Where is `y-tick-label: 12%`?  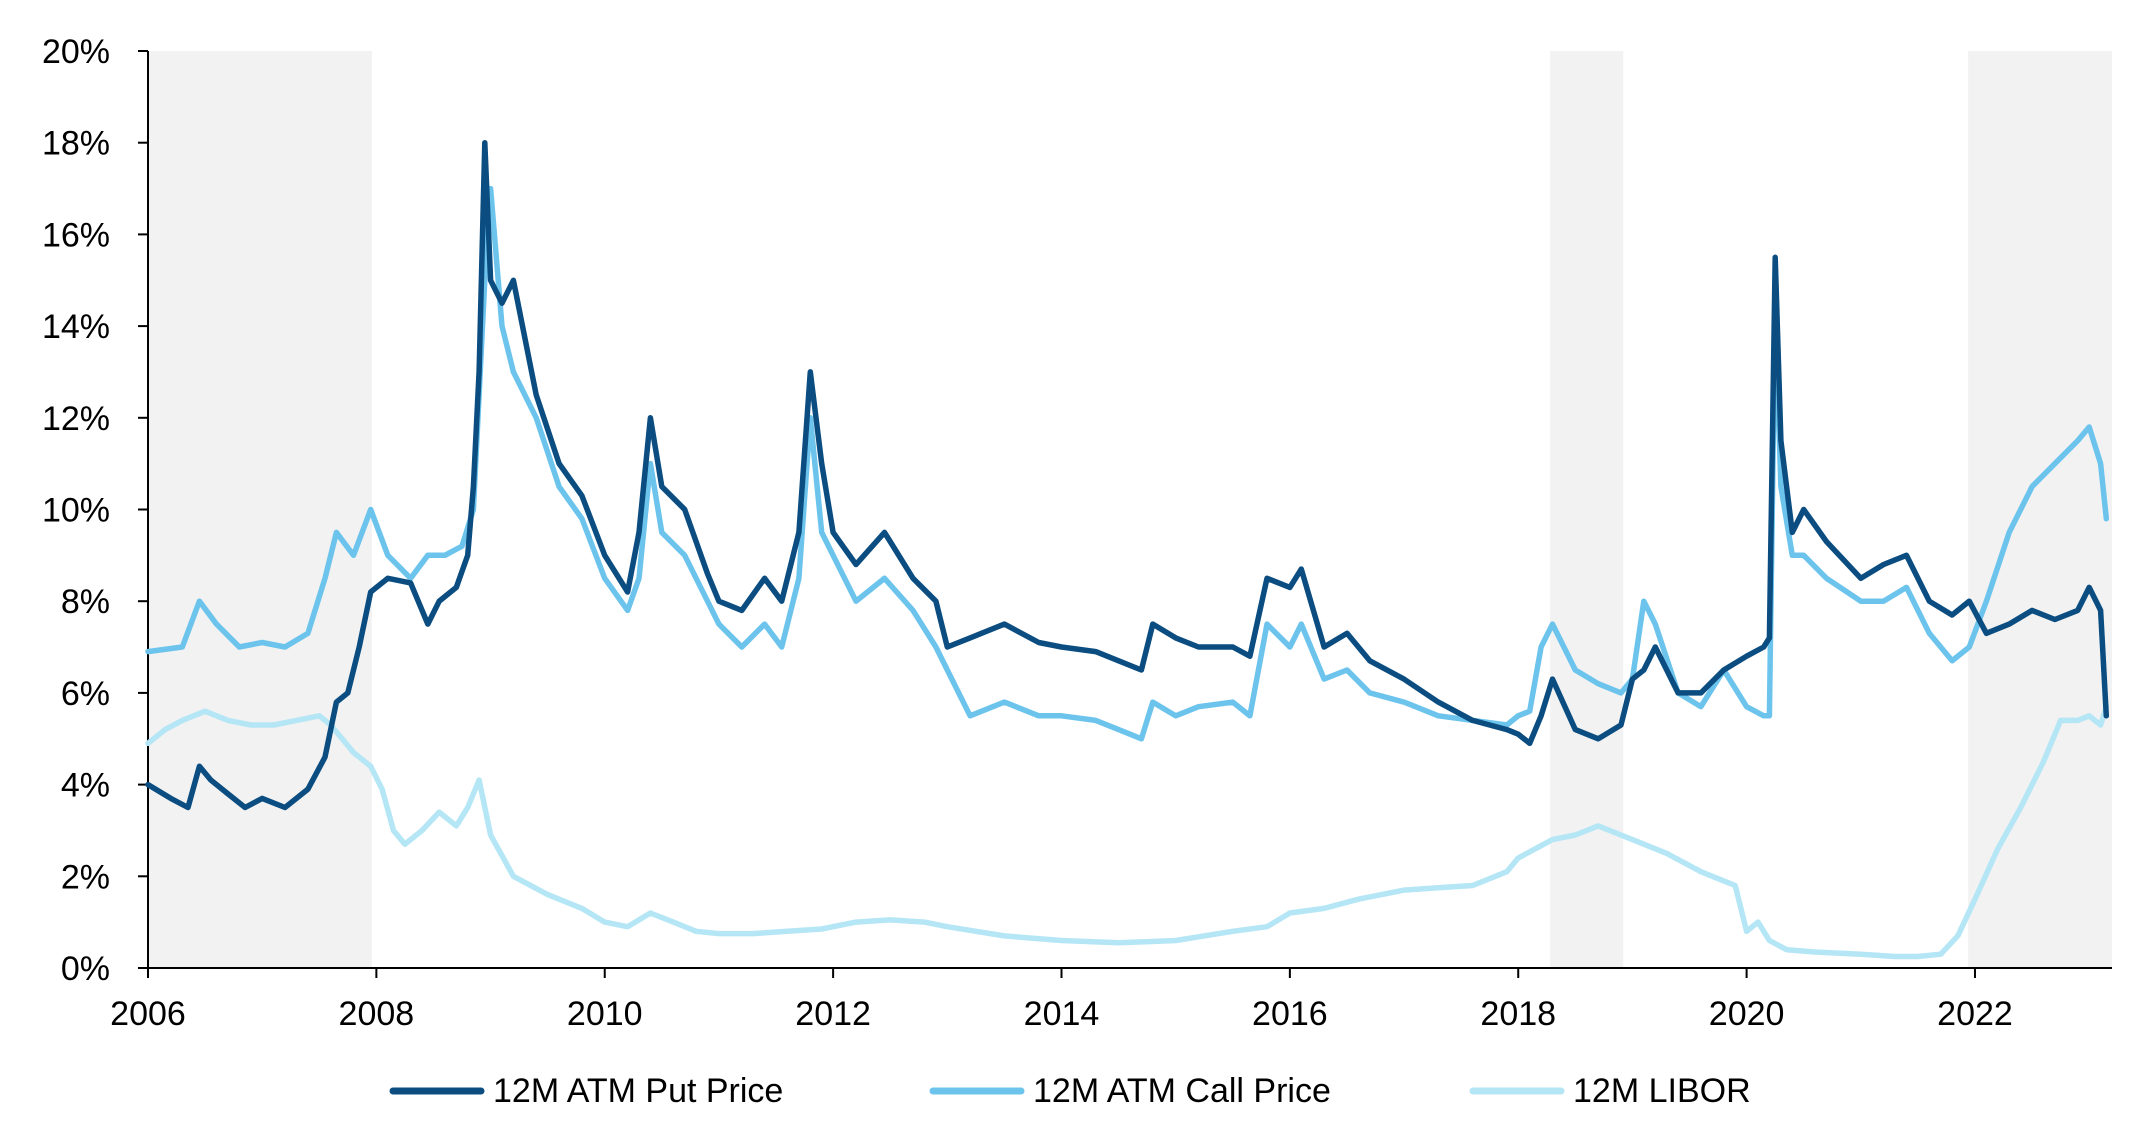
y-tick-label: 12% is located at coordinates (76, 419).